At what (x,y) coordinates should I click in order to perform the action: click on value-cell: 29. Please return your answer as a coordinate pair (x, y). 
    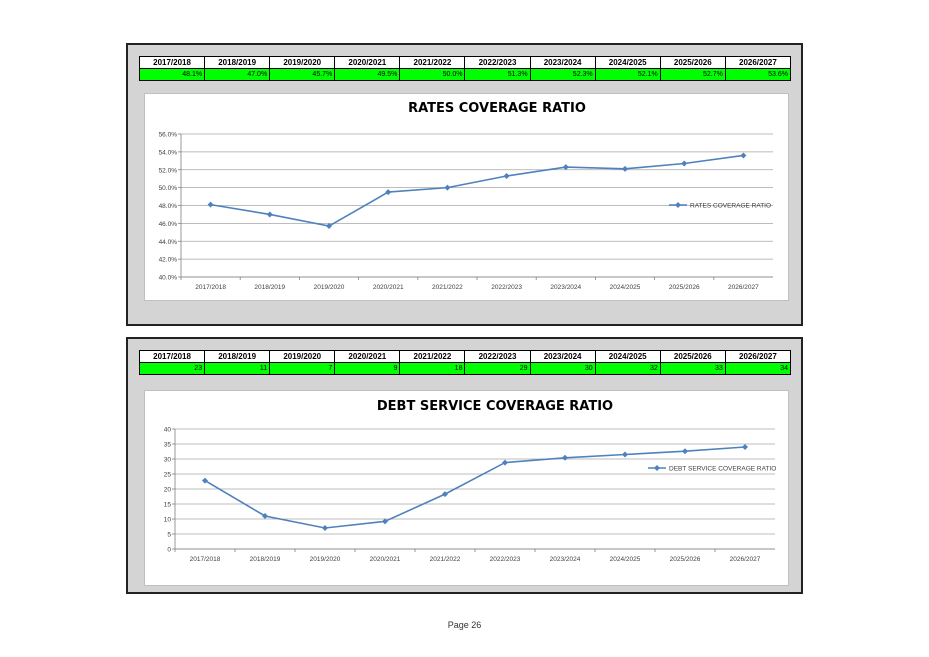
    Looking at the image, I should click on (497, 368).